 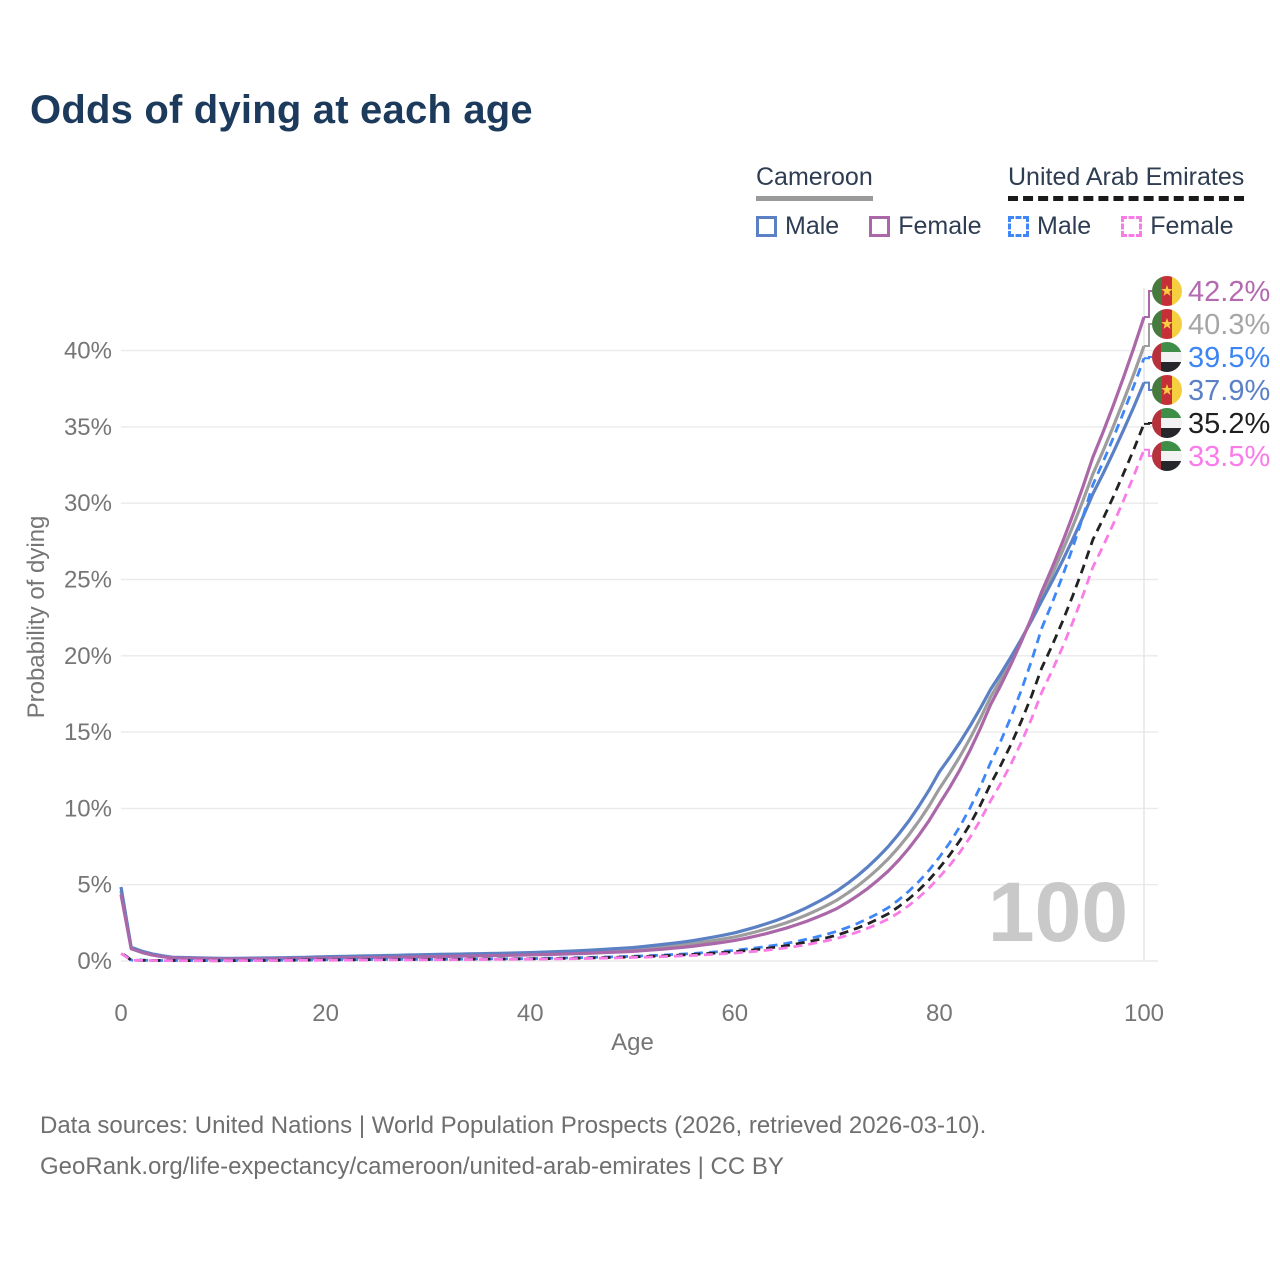 I want to click on end-value-label: 42.2%, so click(x=1229, y=292).